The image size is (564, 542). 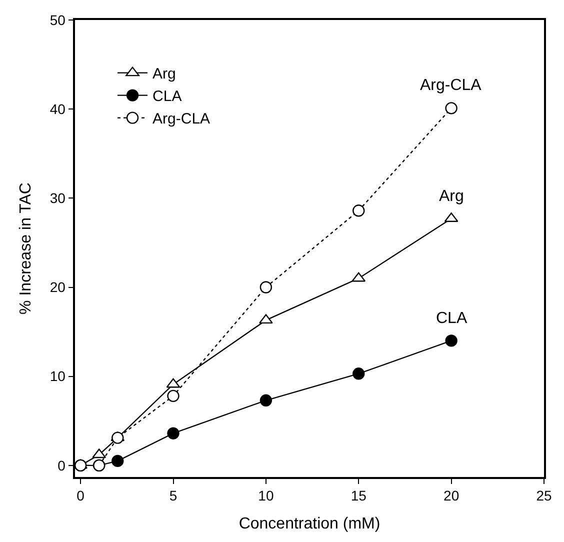 I want to click on y-tick-label: 20, so click(x=58, y=287).